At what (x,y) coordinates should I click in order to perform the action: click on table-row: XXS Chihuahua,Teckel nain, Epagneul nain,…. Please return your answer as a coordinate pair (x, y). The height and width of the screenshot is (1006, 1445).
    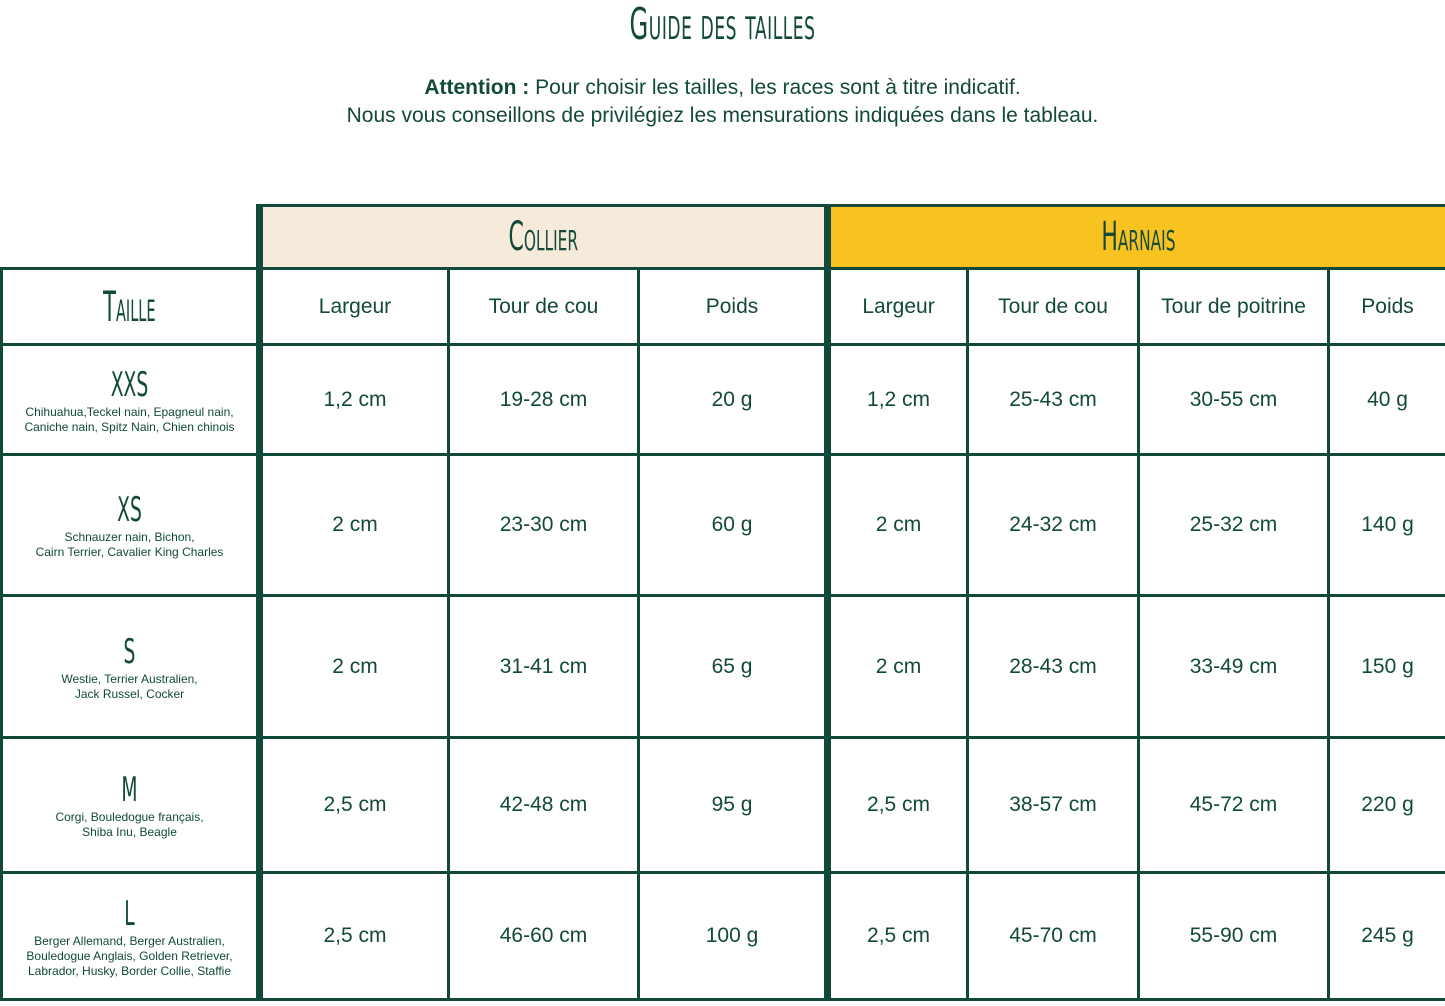
    Looking at the image, I should click on (722, 399).